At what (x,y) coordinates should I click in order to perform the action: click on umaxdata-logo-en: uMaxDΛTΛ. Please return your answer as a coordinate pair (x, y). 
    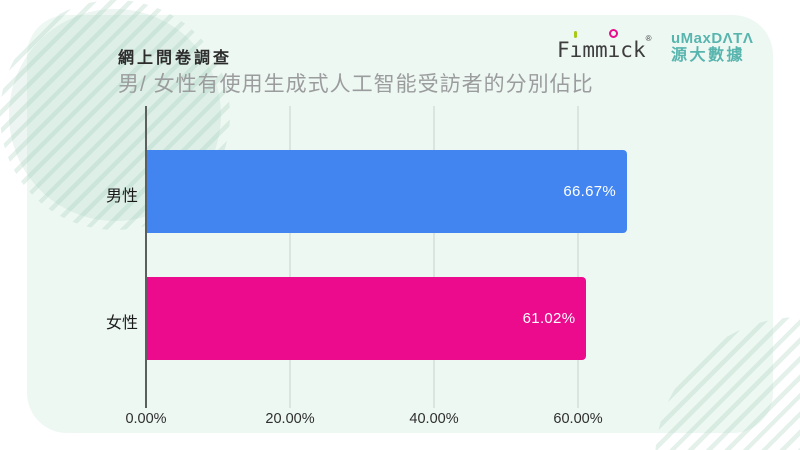
    Looking at the image, I should click on (712, 38).